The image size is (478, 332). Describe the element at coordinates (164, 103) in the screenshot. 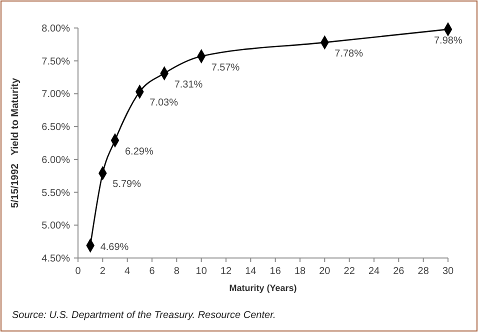

I see `data-label: 7.03%` at that location.